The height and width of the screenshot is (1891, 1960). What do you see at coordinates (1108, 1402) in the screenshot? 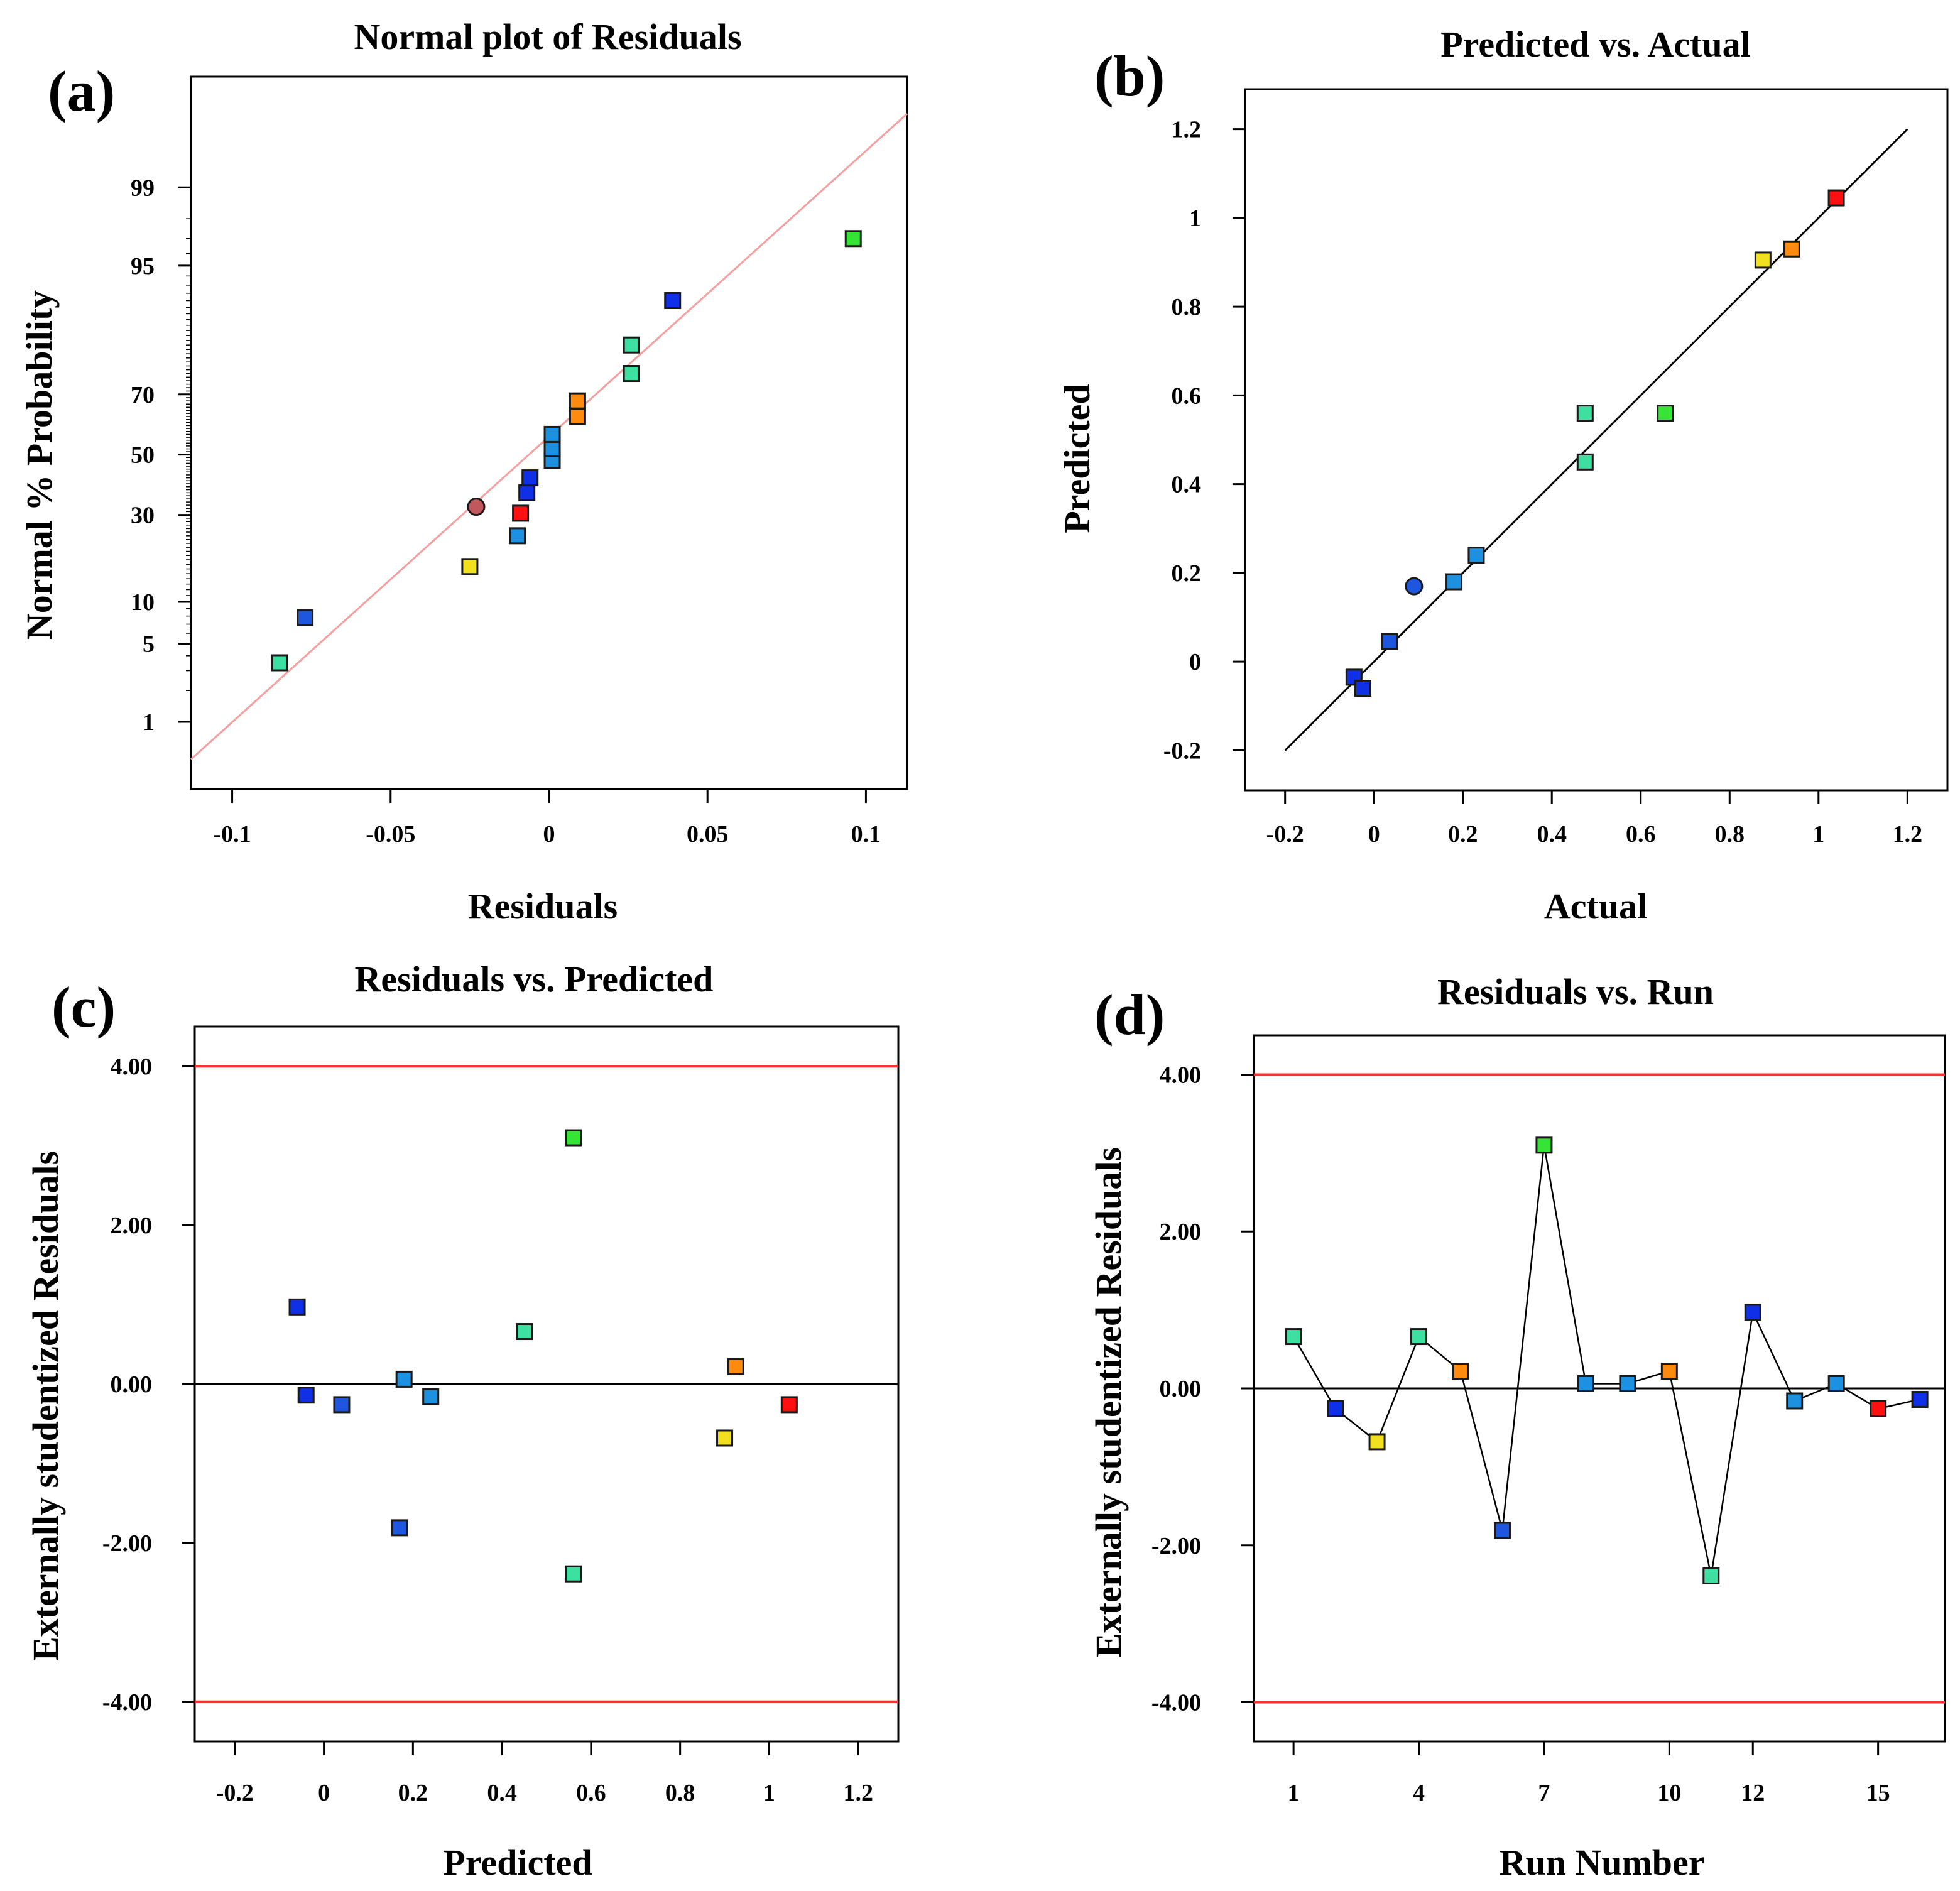
I see `panel-d-y-axis-label: Externally studentized Residuals` at bounding box center [1108, 1402].